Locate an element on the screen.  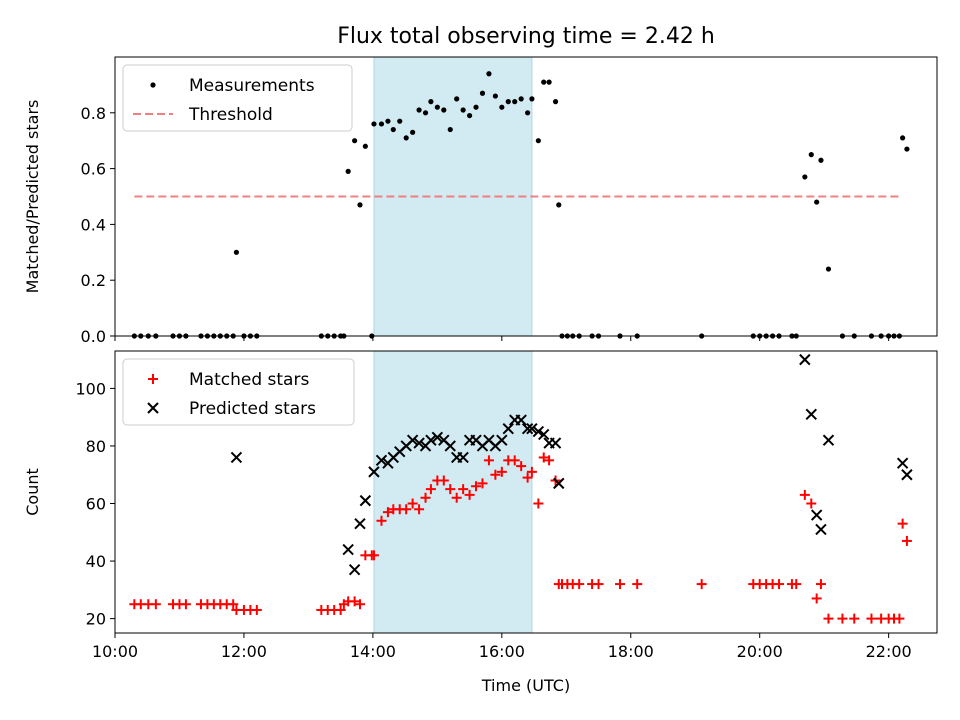
ratio-legend: Measurements Threshold is located at coordinates (237, 98).